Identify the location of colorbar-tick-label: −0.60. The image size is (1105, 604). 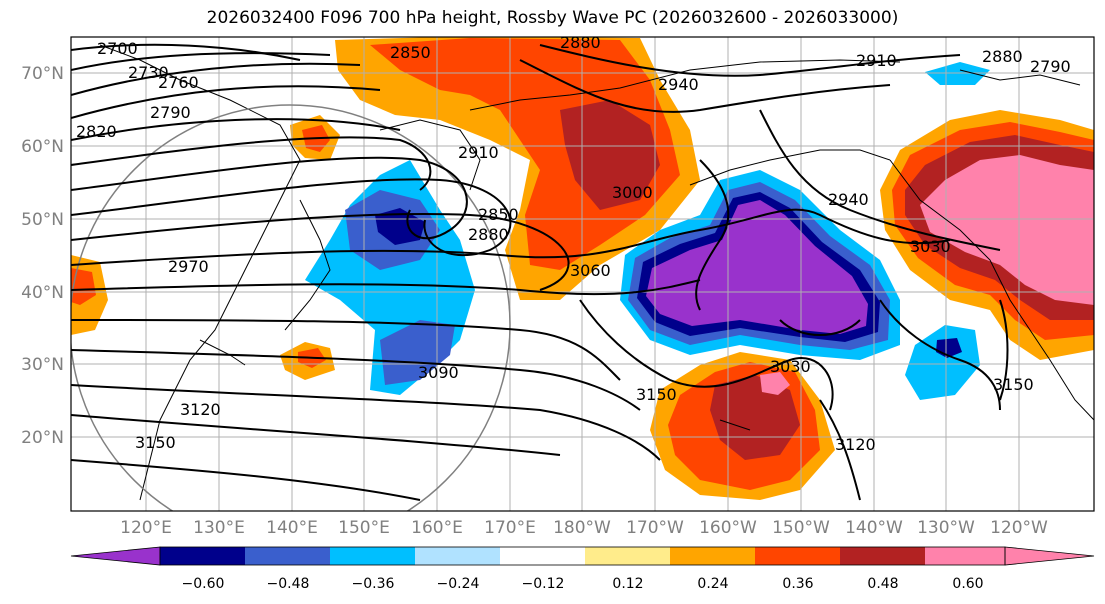
(203, 584).